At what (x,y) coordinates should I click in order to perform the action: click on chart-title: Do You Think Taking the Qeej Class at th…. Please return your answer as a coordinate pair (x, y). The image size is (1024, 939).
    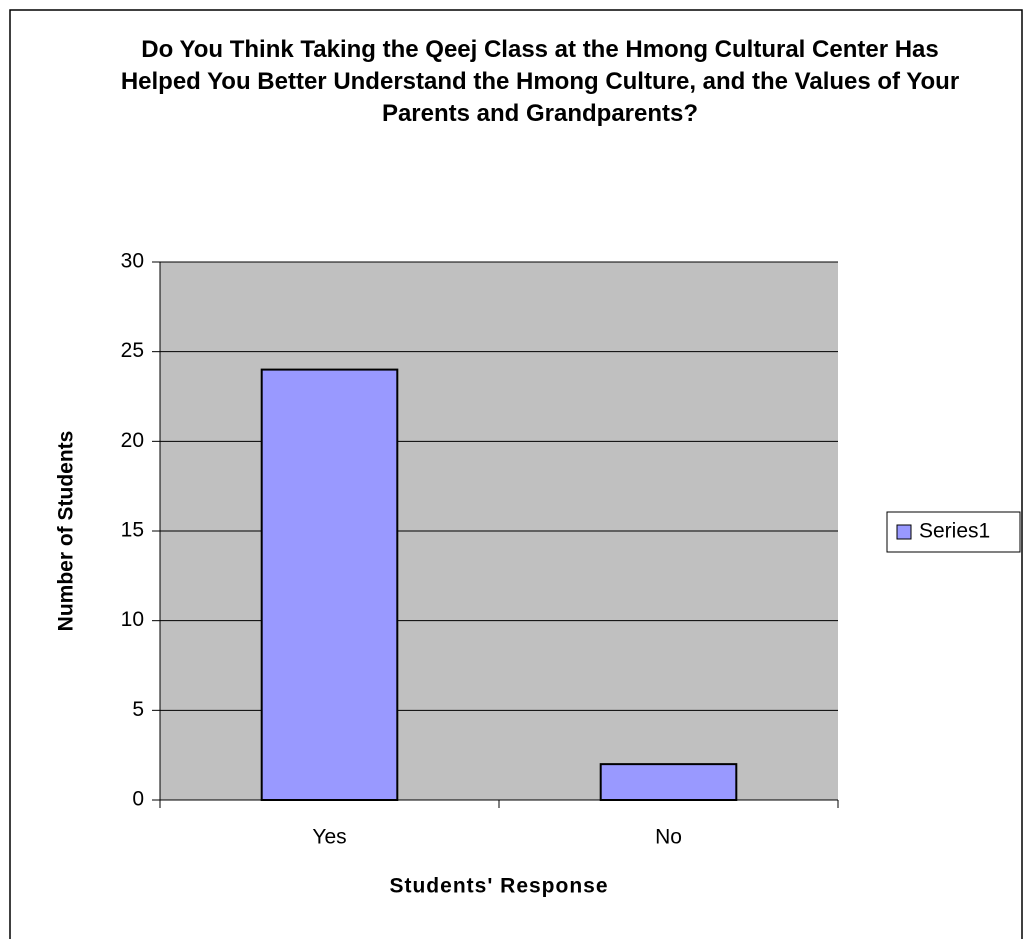
    Looking at the image, I should click on (540, 81).